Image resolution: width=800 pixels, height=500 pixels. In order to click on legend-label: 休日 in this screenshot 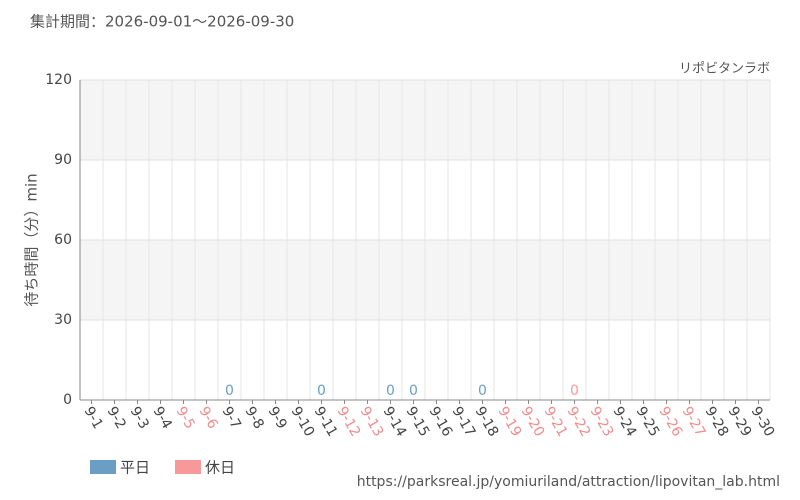, I will do `click(220, 468)`.